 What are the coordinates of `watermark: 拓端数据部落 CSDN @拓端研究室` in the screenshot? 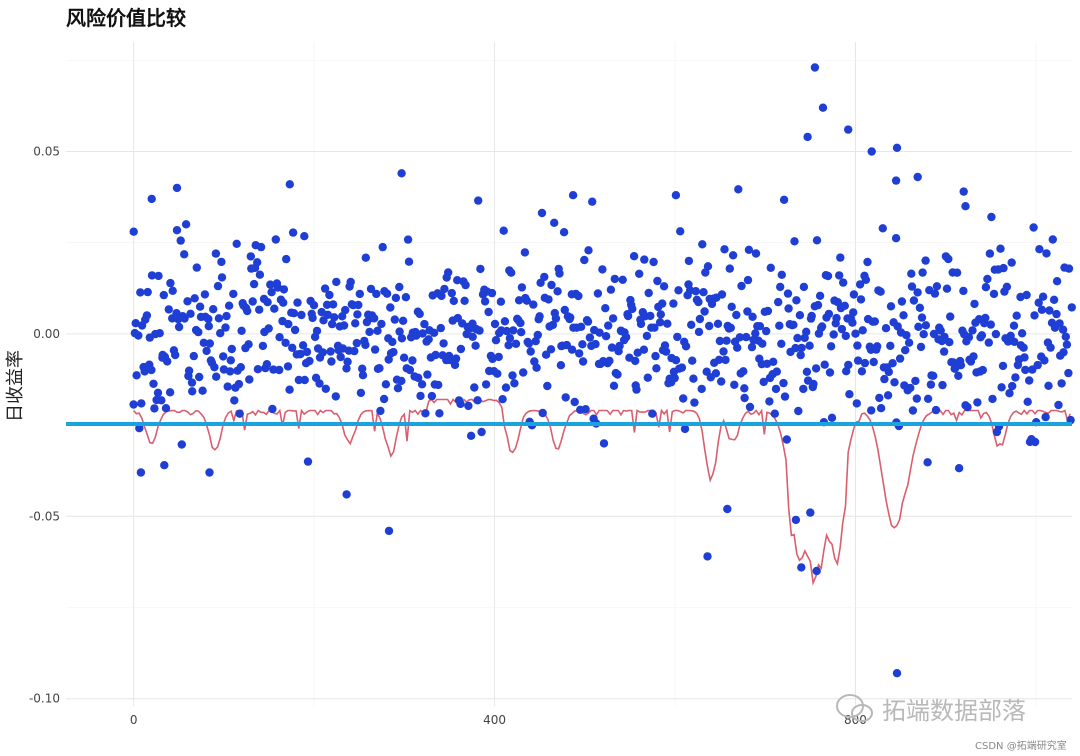 It's located at (951, 723).